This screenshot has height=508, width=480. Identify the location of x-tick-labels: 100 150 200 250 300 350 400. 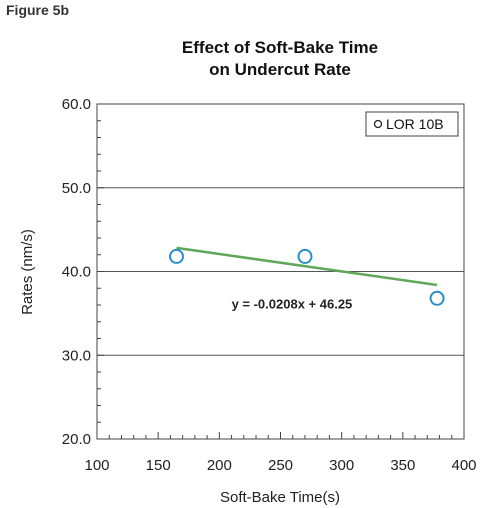
(280, 465).